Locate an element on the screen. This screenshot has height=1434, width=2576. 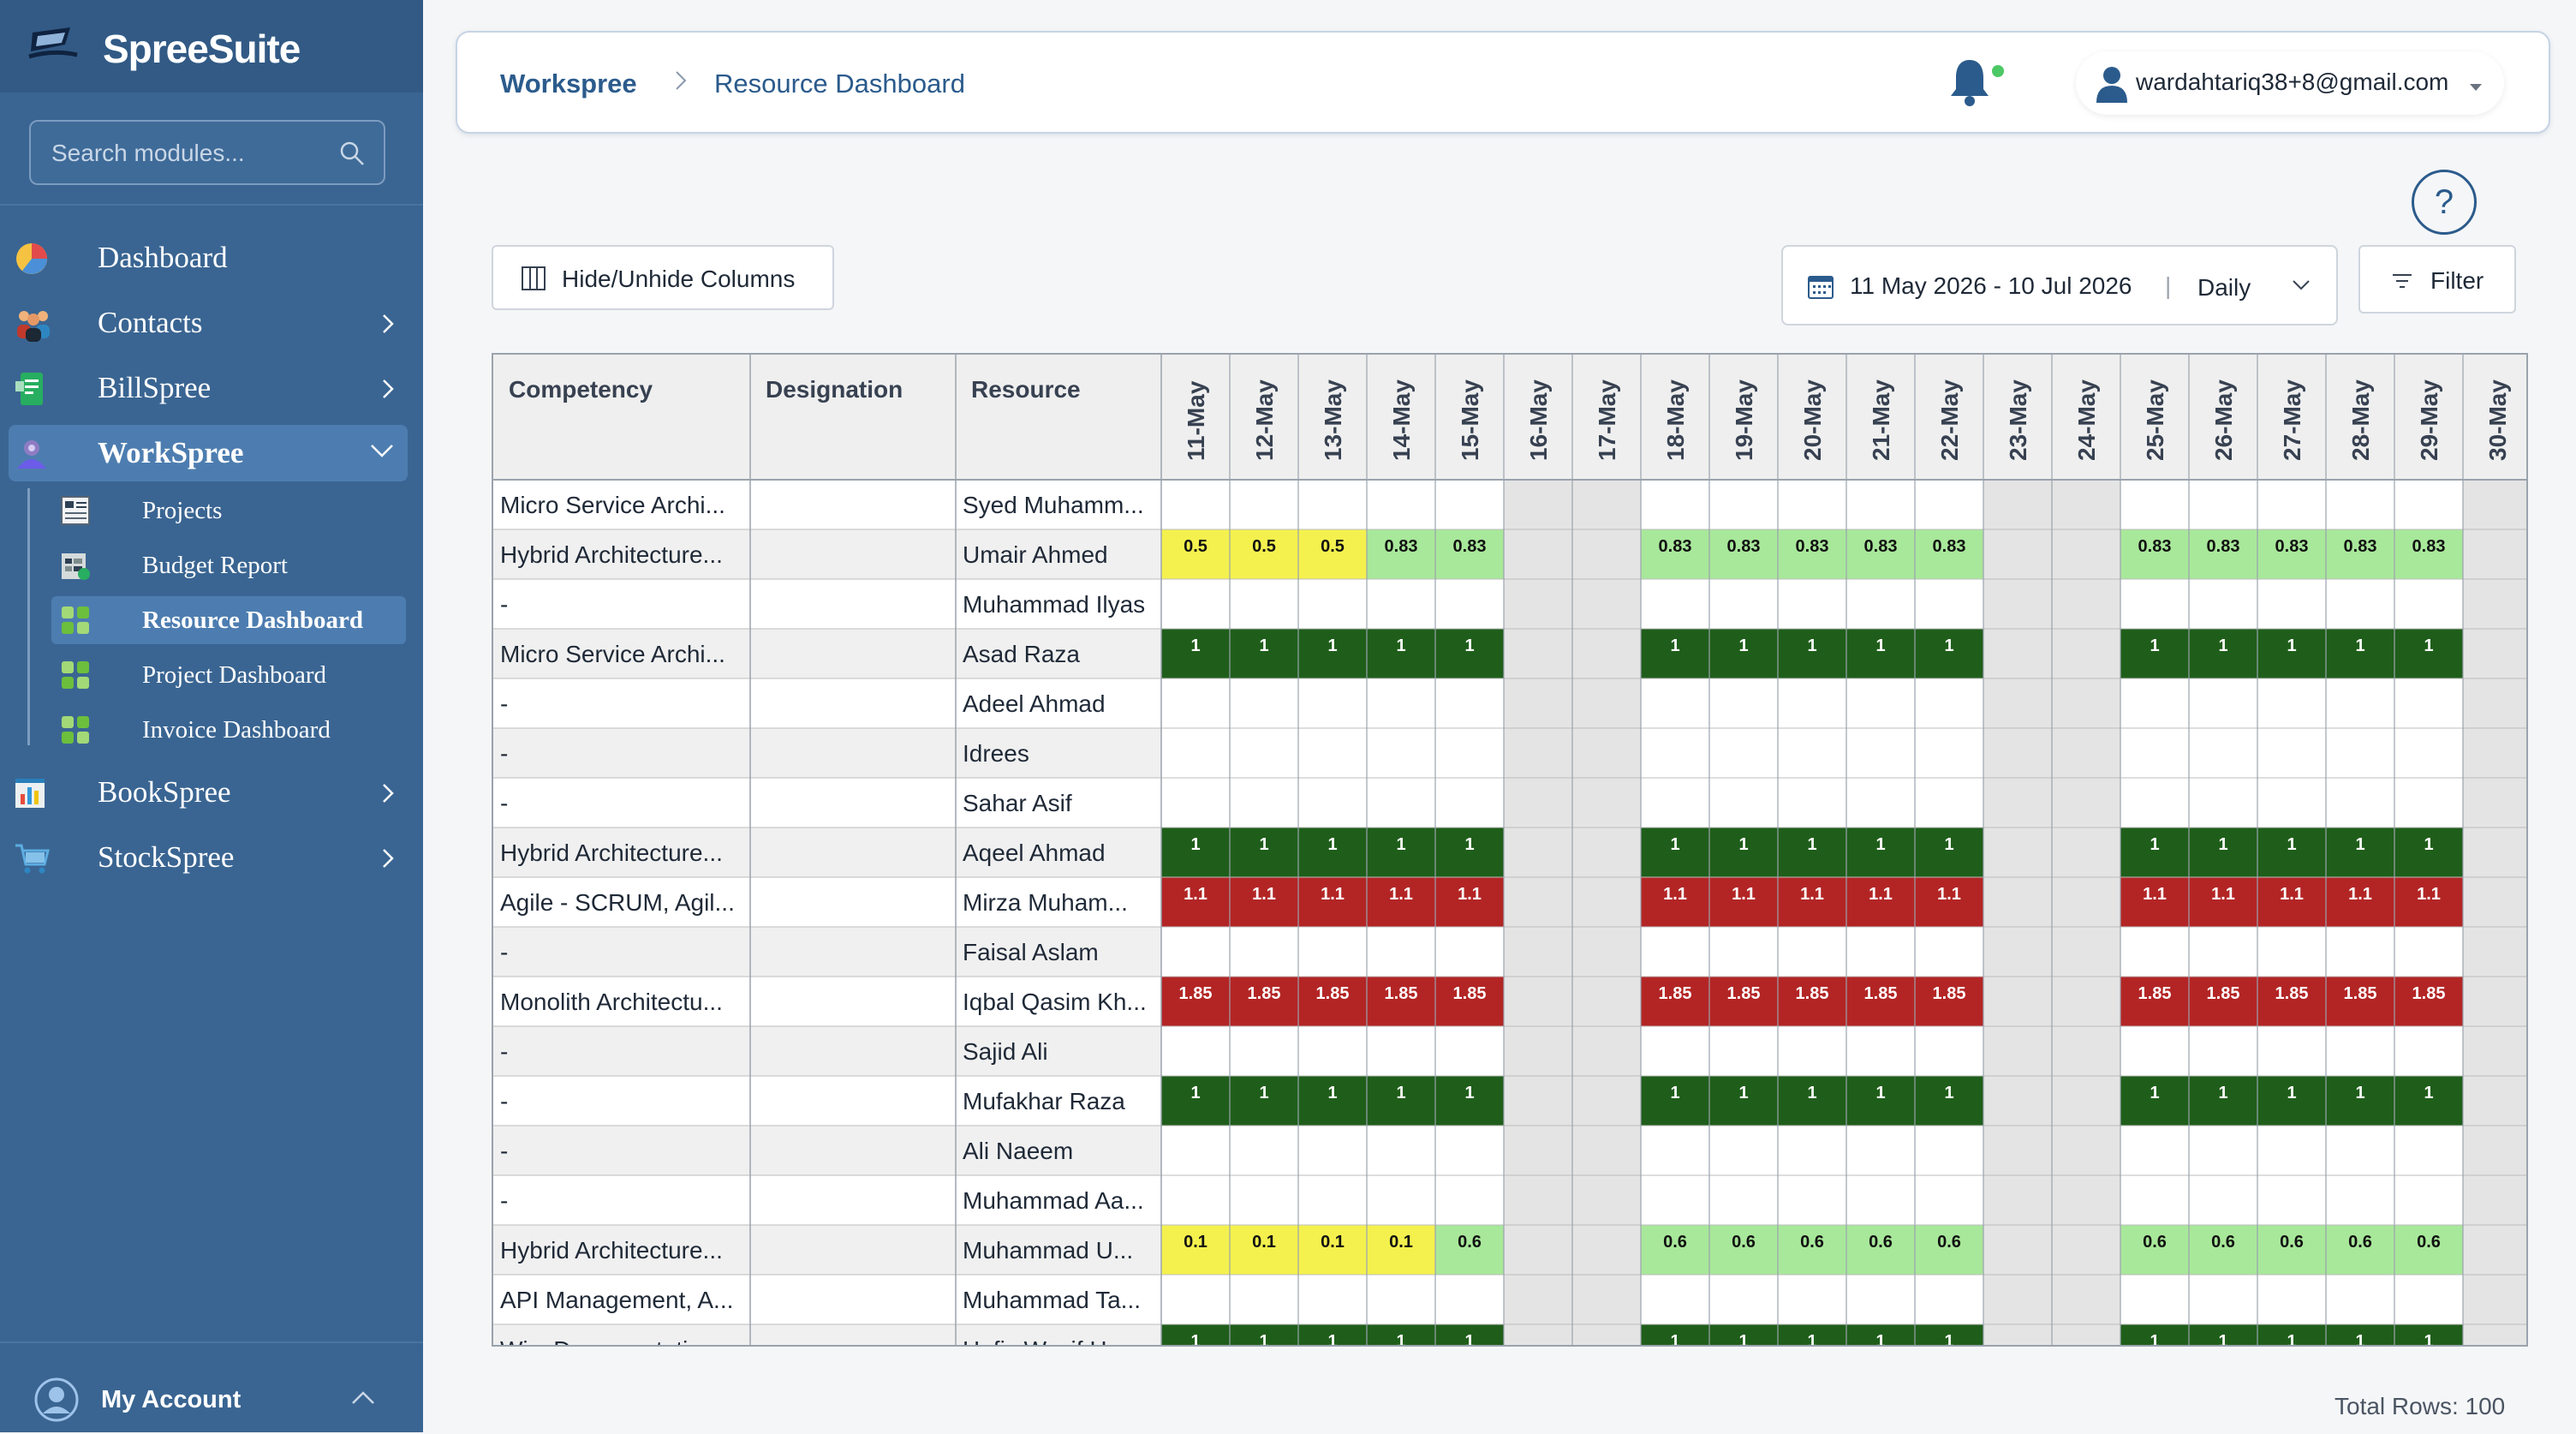
date-header: 20-May is located at coordinates (1813, 420).